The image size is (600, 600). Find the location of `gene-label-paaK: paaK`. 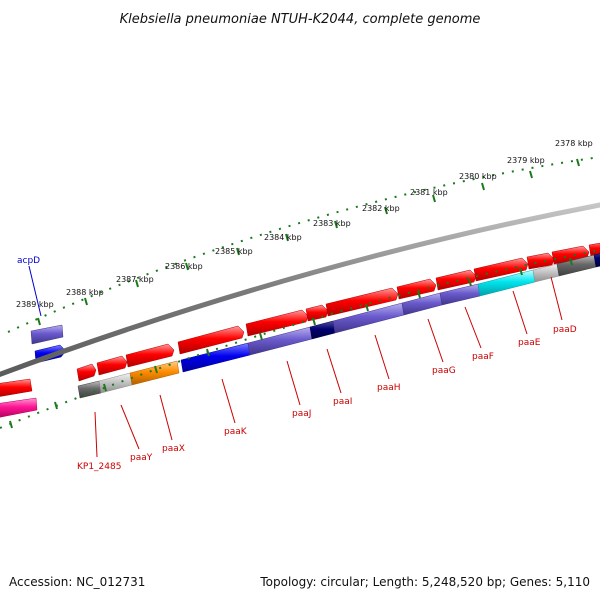

gene-label-paaK: paaK is located at coordinates (236, 432).